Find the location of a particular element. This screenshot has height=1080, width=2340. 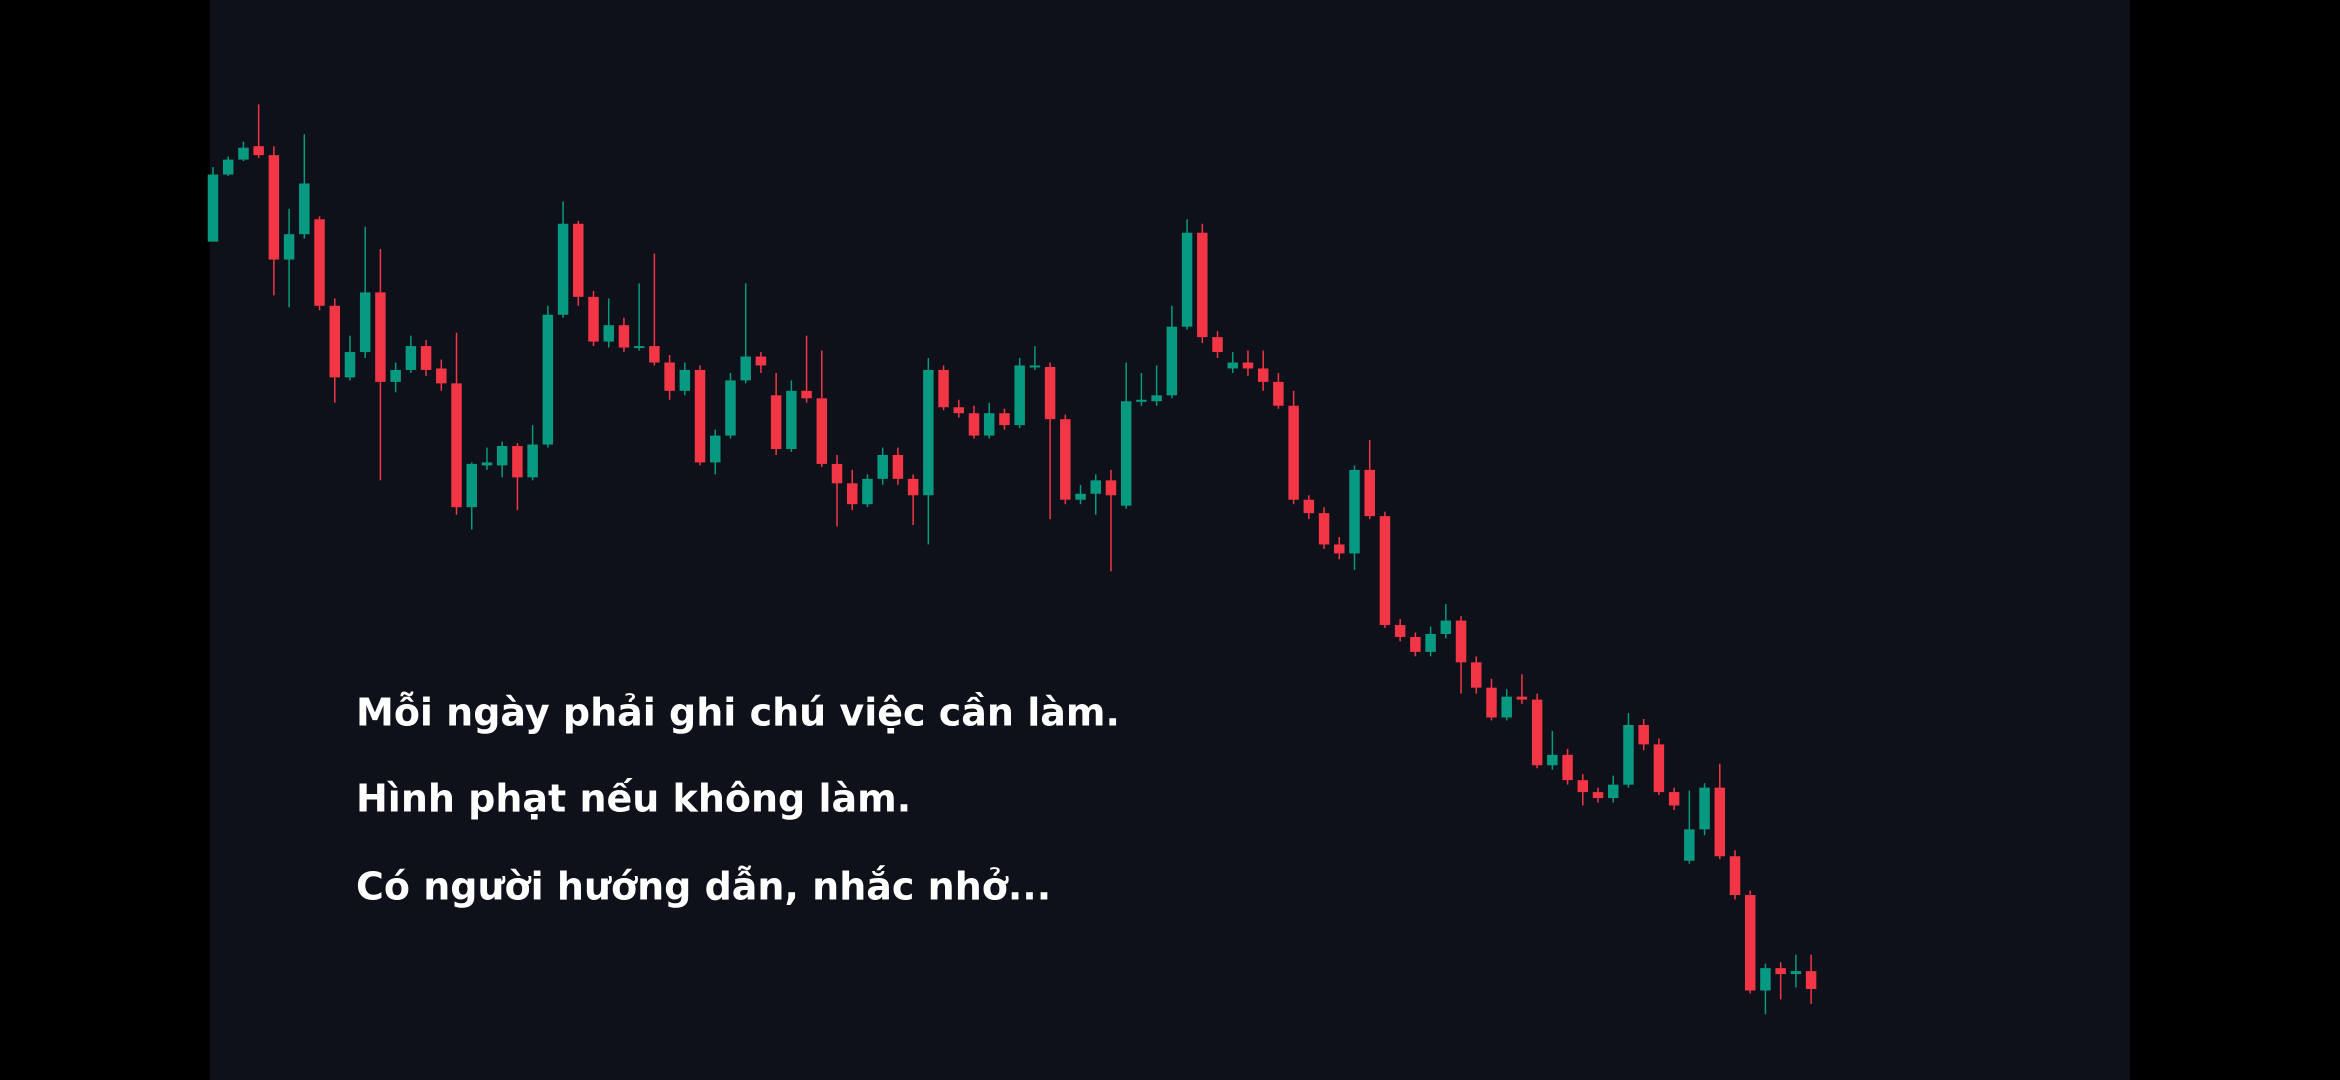

annotation: Hình phạt nếu không làm. is located at coordinates (633, 799).